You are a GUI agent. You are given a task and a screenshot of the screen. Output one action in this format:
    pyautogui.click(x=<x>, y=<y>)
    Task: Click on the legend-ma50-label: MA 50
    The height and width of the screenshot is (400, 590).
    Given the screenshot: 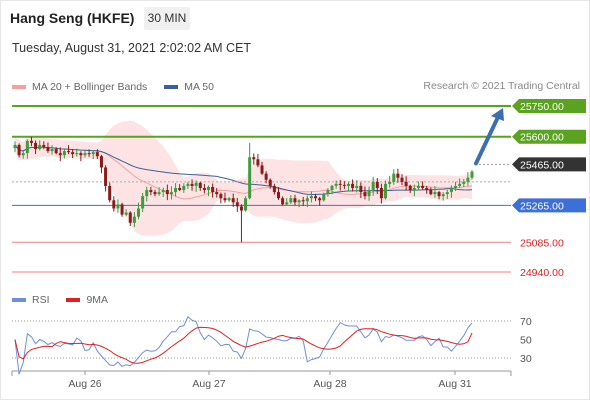 What is the action you would take?
    pyautogui.click(x=199, y=87)
    